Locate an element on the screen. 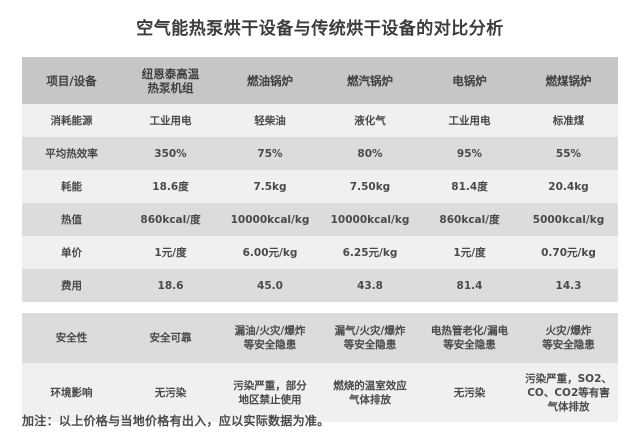 This screenshot has height=444, width=640. table-cell: 7.50kg is located at coordinates (370, 186).